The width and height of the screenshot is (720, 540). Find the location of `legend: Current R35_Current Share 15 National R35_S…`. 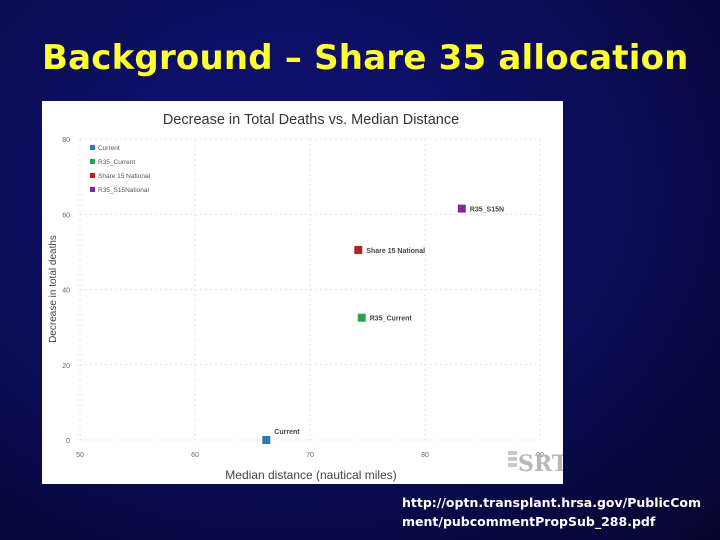

legend: Current R35_Current Share 15 National R35_S… is located at coordinates (120, 169).